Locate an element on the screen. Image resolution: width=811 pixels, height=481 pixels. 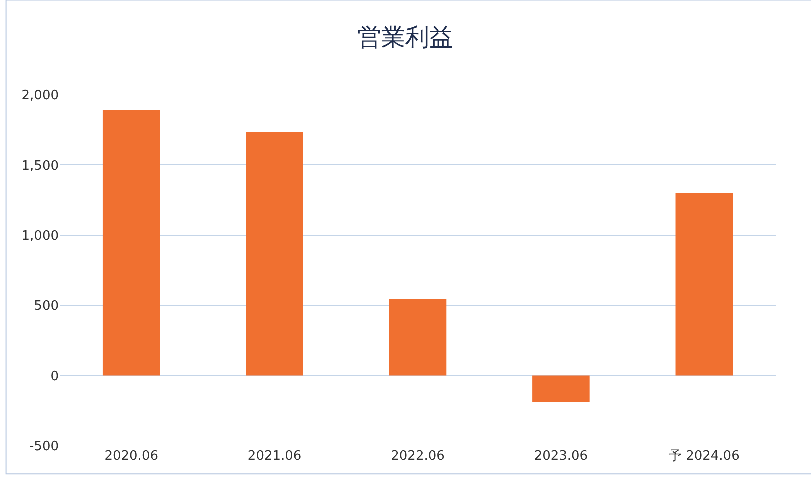
y-tick-label: 0 is located at coordinates (54, 376).